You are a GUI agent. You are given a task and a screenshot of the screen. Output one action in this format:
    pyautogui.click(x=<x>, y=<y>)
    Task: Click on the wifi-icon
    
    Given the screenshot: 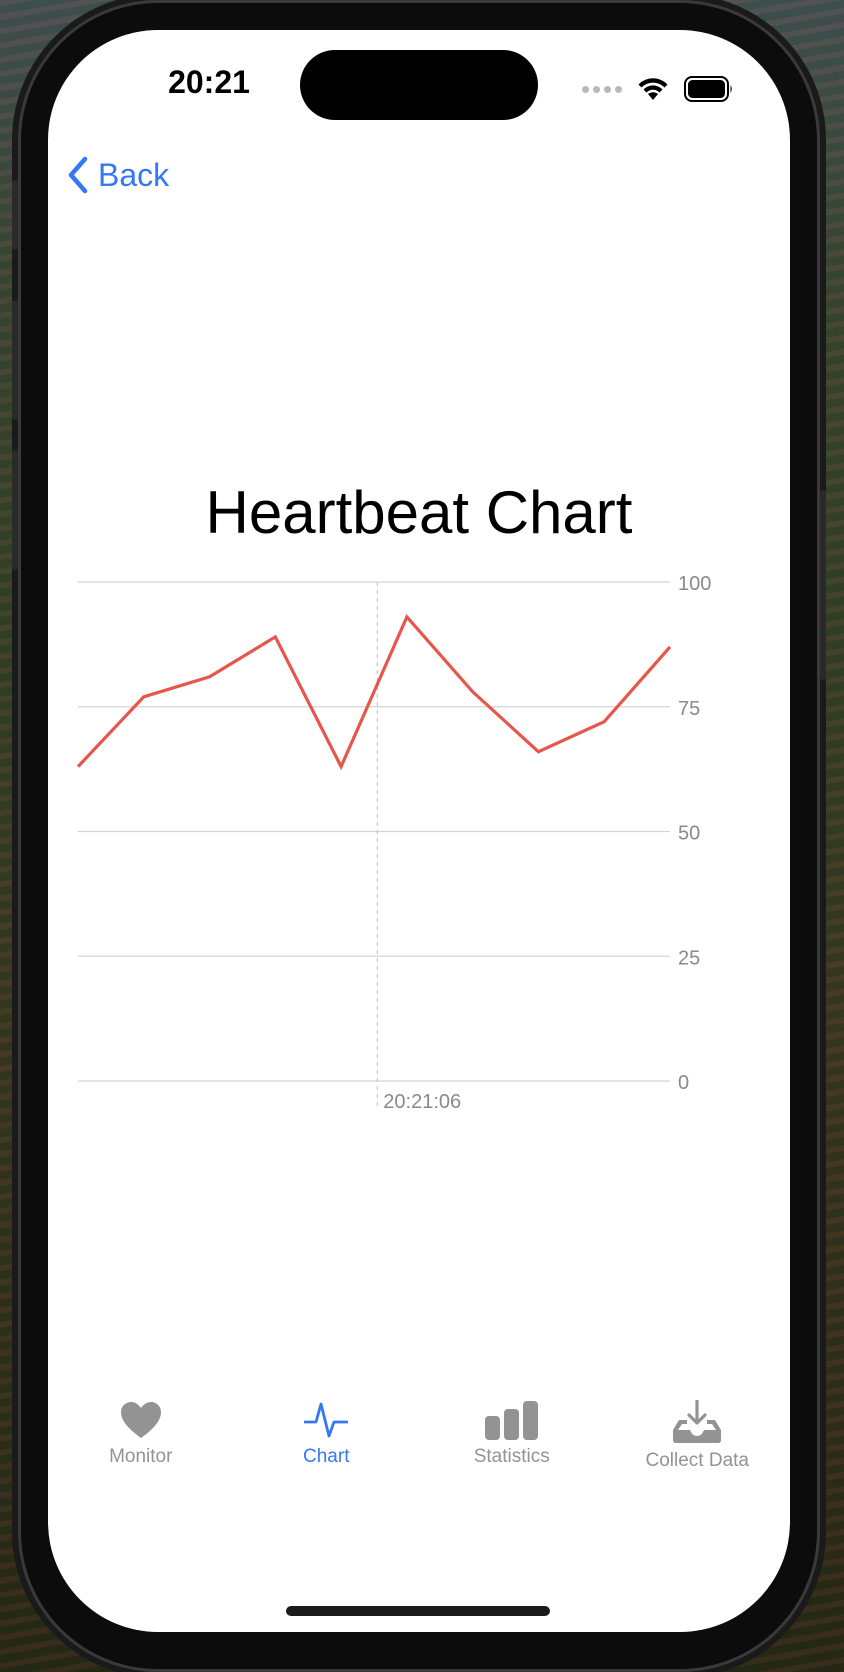 What is the action you would take?
    pyautogui.click(x=653, y=89)
    